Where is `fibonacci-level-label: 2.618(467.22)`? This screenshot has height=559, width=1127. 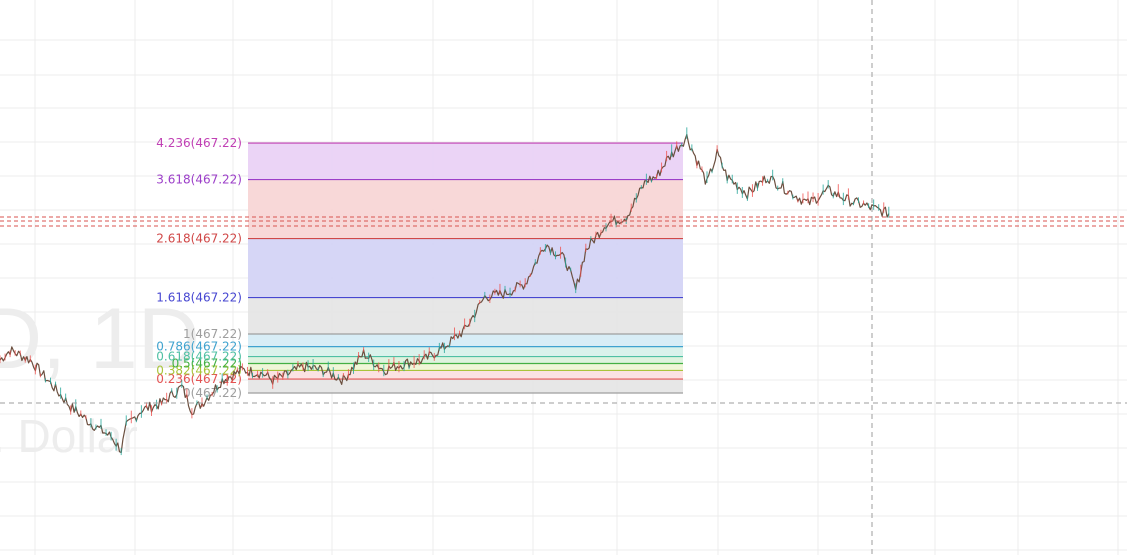 fibonacci-level-label: 2.618(467.22) is located at coordinates (199, 239).